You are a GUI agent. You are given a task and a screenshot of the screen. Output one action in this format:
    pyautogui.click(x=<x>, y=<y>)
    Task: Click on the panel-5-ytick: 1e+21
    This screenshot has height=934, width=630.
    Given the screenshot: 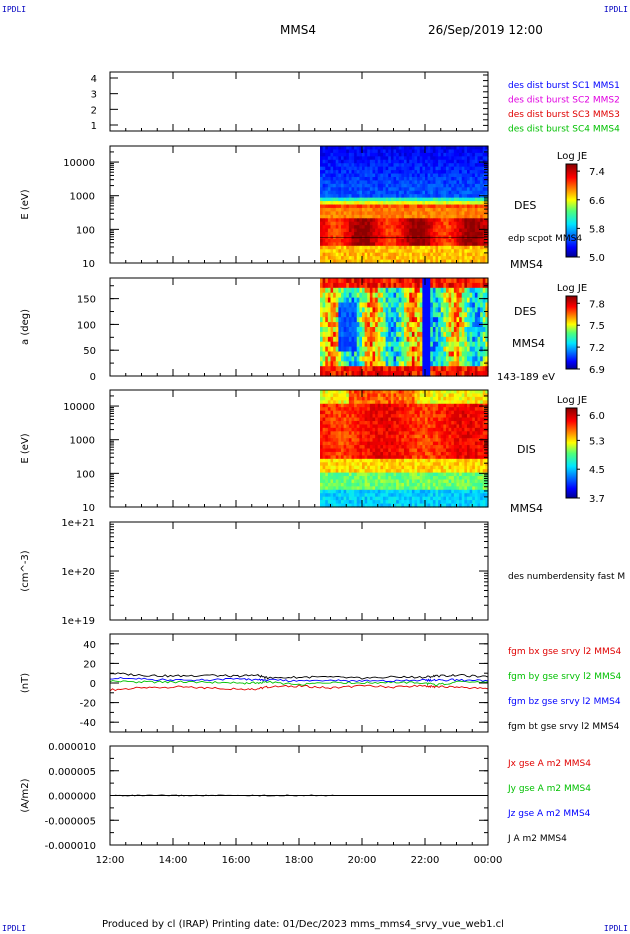 What is the action you would take?
    pyautogui.click(x=78, y=523)
    